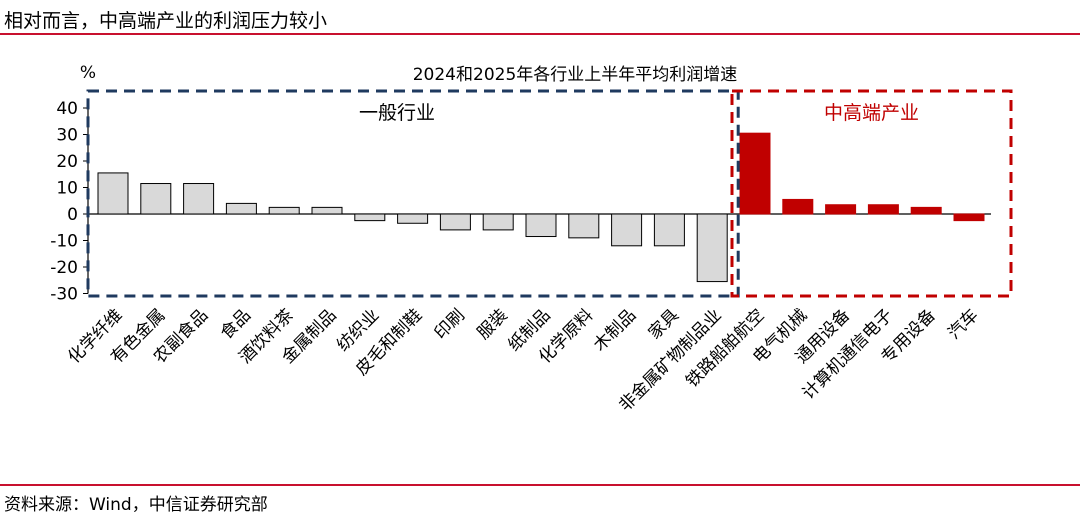 Image resolution: width=1080 pixels, height=523 pixels. I want to click on y-tick-label: 20, so click(67, 162).